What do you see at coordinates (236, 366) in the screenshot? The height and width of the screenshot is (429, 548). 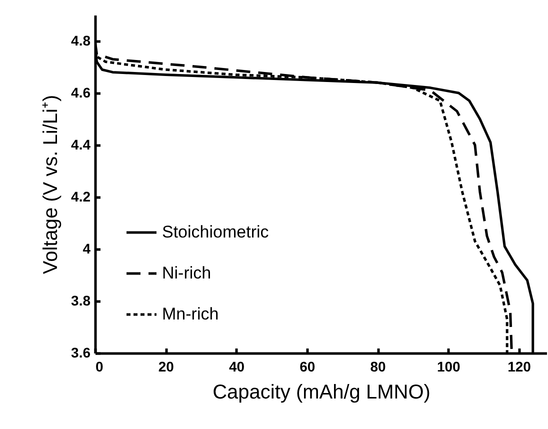 I see `x-tick-label: 40` at bounding box center [236, 366].